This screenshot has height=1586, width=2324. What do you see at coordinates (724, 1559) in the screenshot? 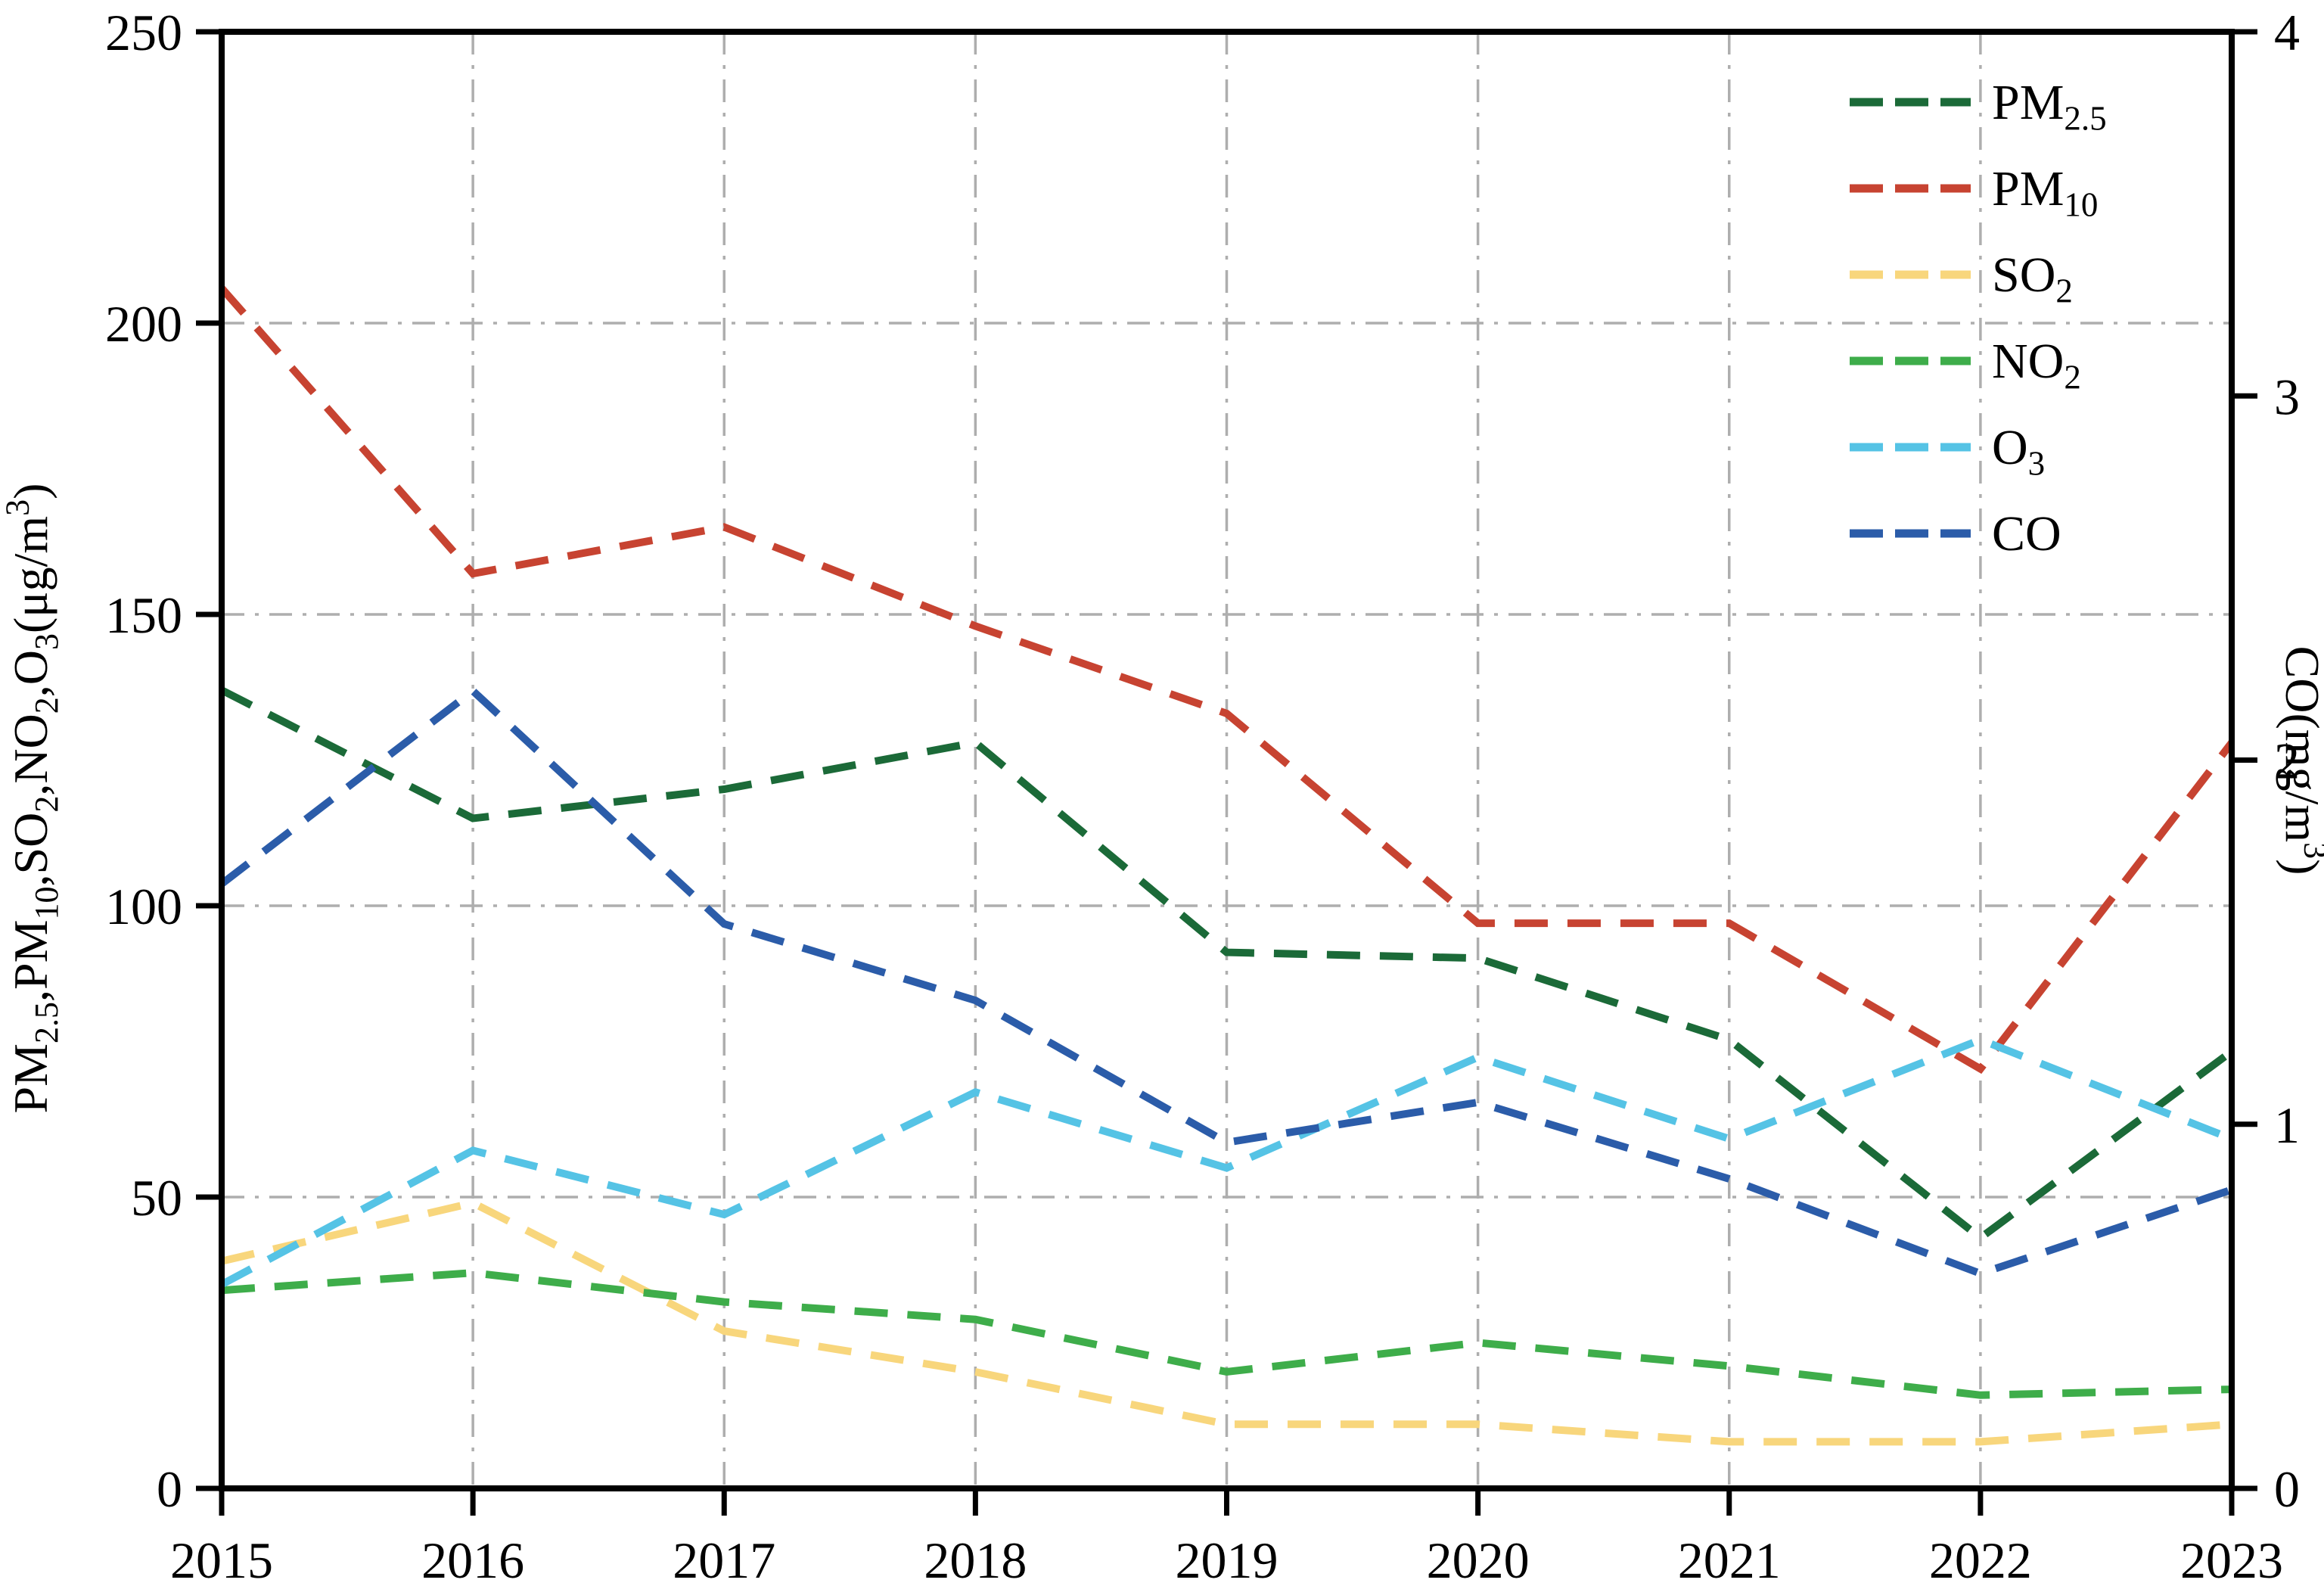
I see `x-tick-label-2017: 2017` at bounding box center [724, 1559].